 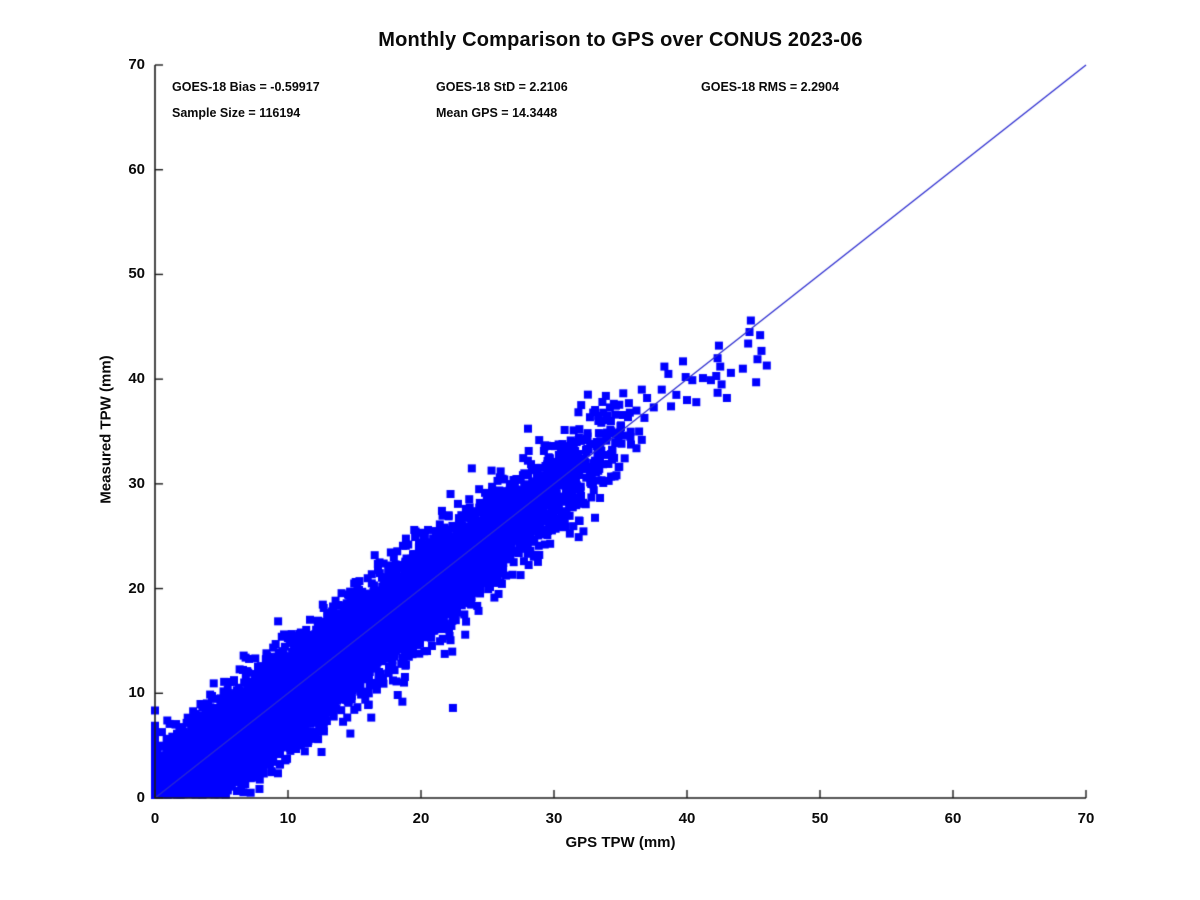 I want to click on y-tick-label: 30, so click(x=136, y=483).